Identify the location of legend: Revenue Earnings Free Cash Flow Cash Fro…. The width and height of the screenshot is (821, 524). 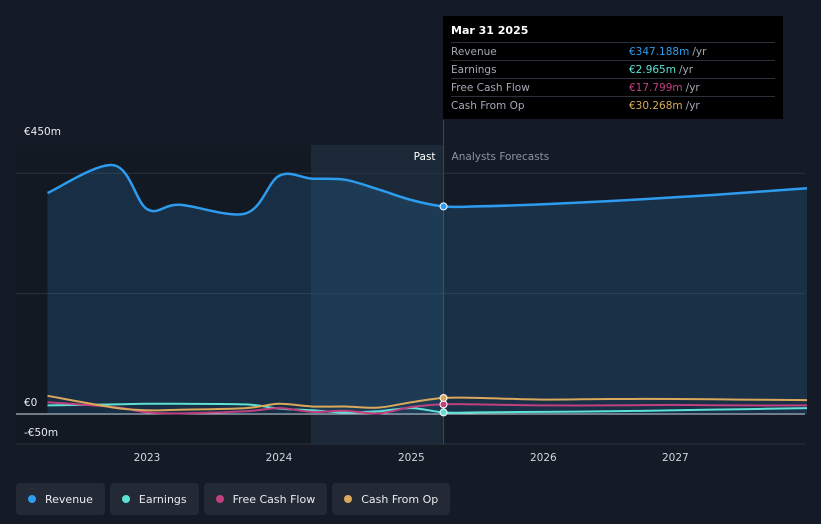
(233, 499).